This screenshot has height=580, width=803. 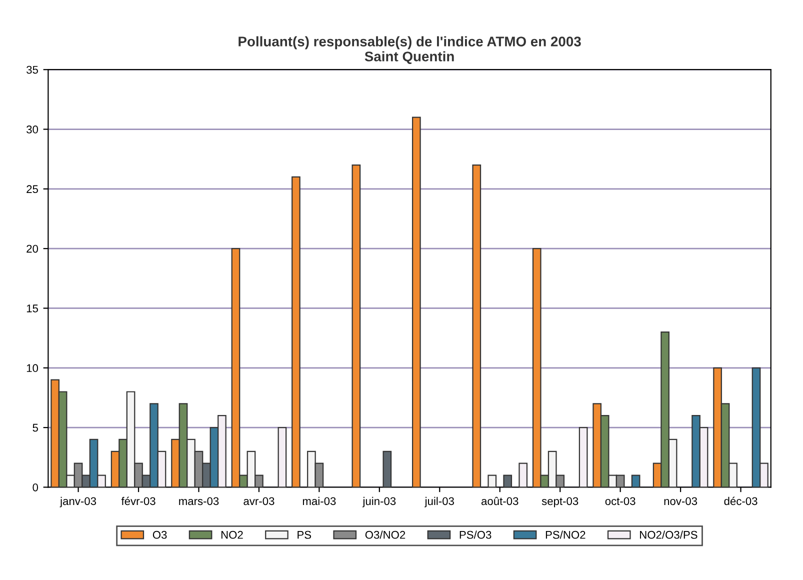 I want to click on x-tick-label: nov-03, so click(x=681, y=501).